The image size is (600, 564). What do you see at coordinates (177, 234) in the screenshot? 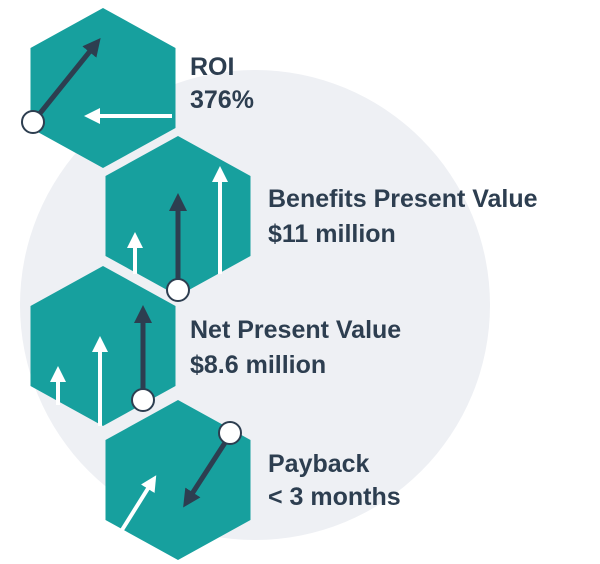
I see `icon-benefits` at bounding box center [177, 234].